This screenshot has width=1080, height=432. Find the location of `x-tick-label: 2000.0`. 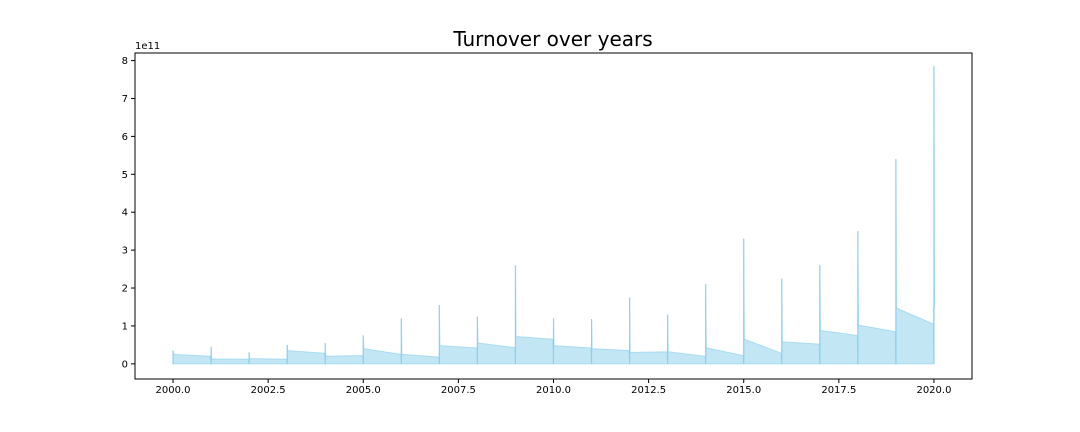

x-tick-label: 2000.0 is located at coordinates (173, 390).